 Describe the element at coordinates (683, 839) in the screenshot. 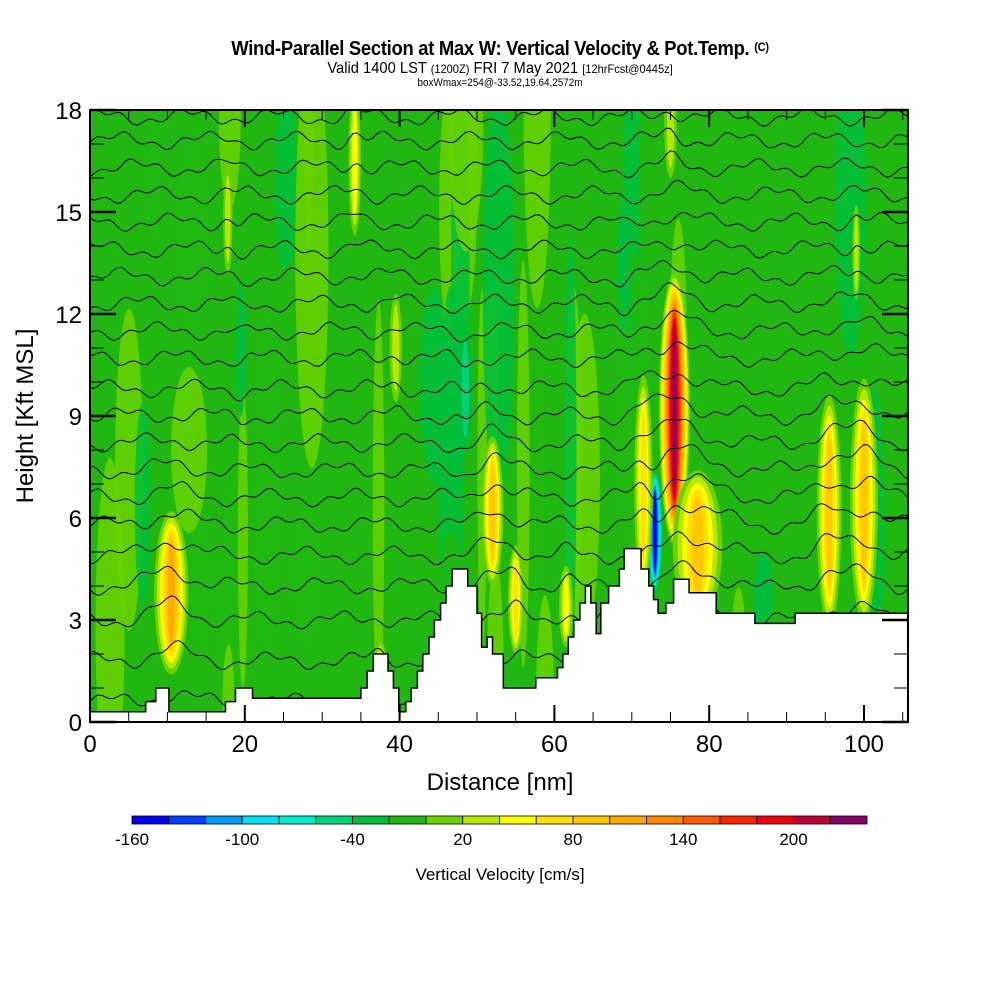

I see `colorbar-label: 140` at that location.